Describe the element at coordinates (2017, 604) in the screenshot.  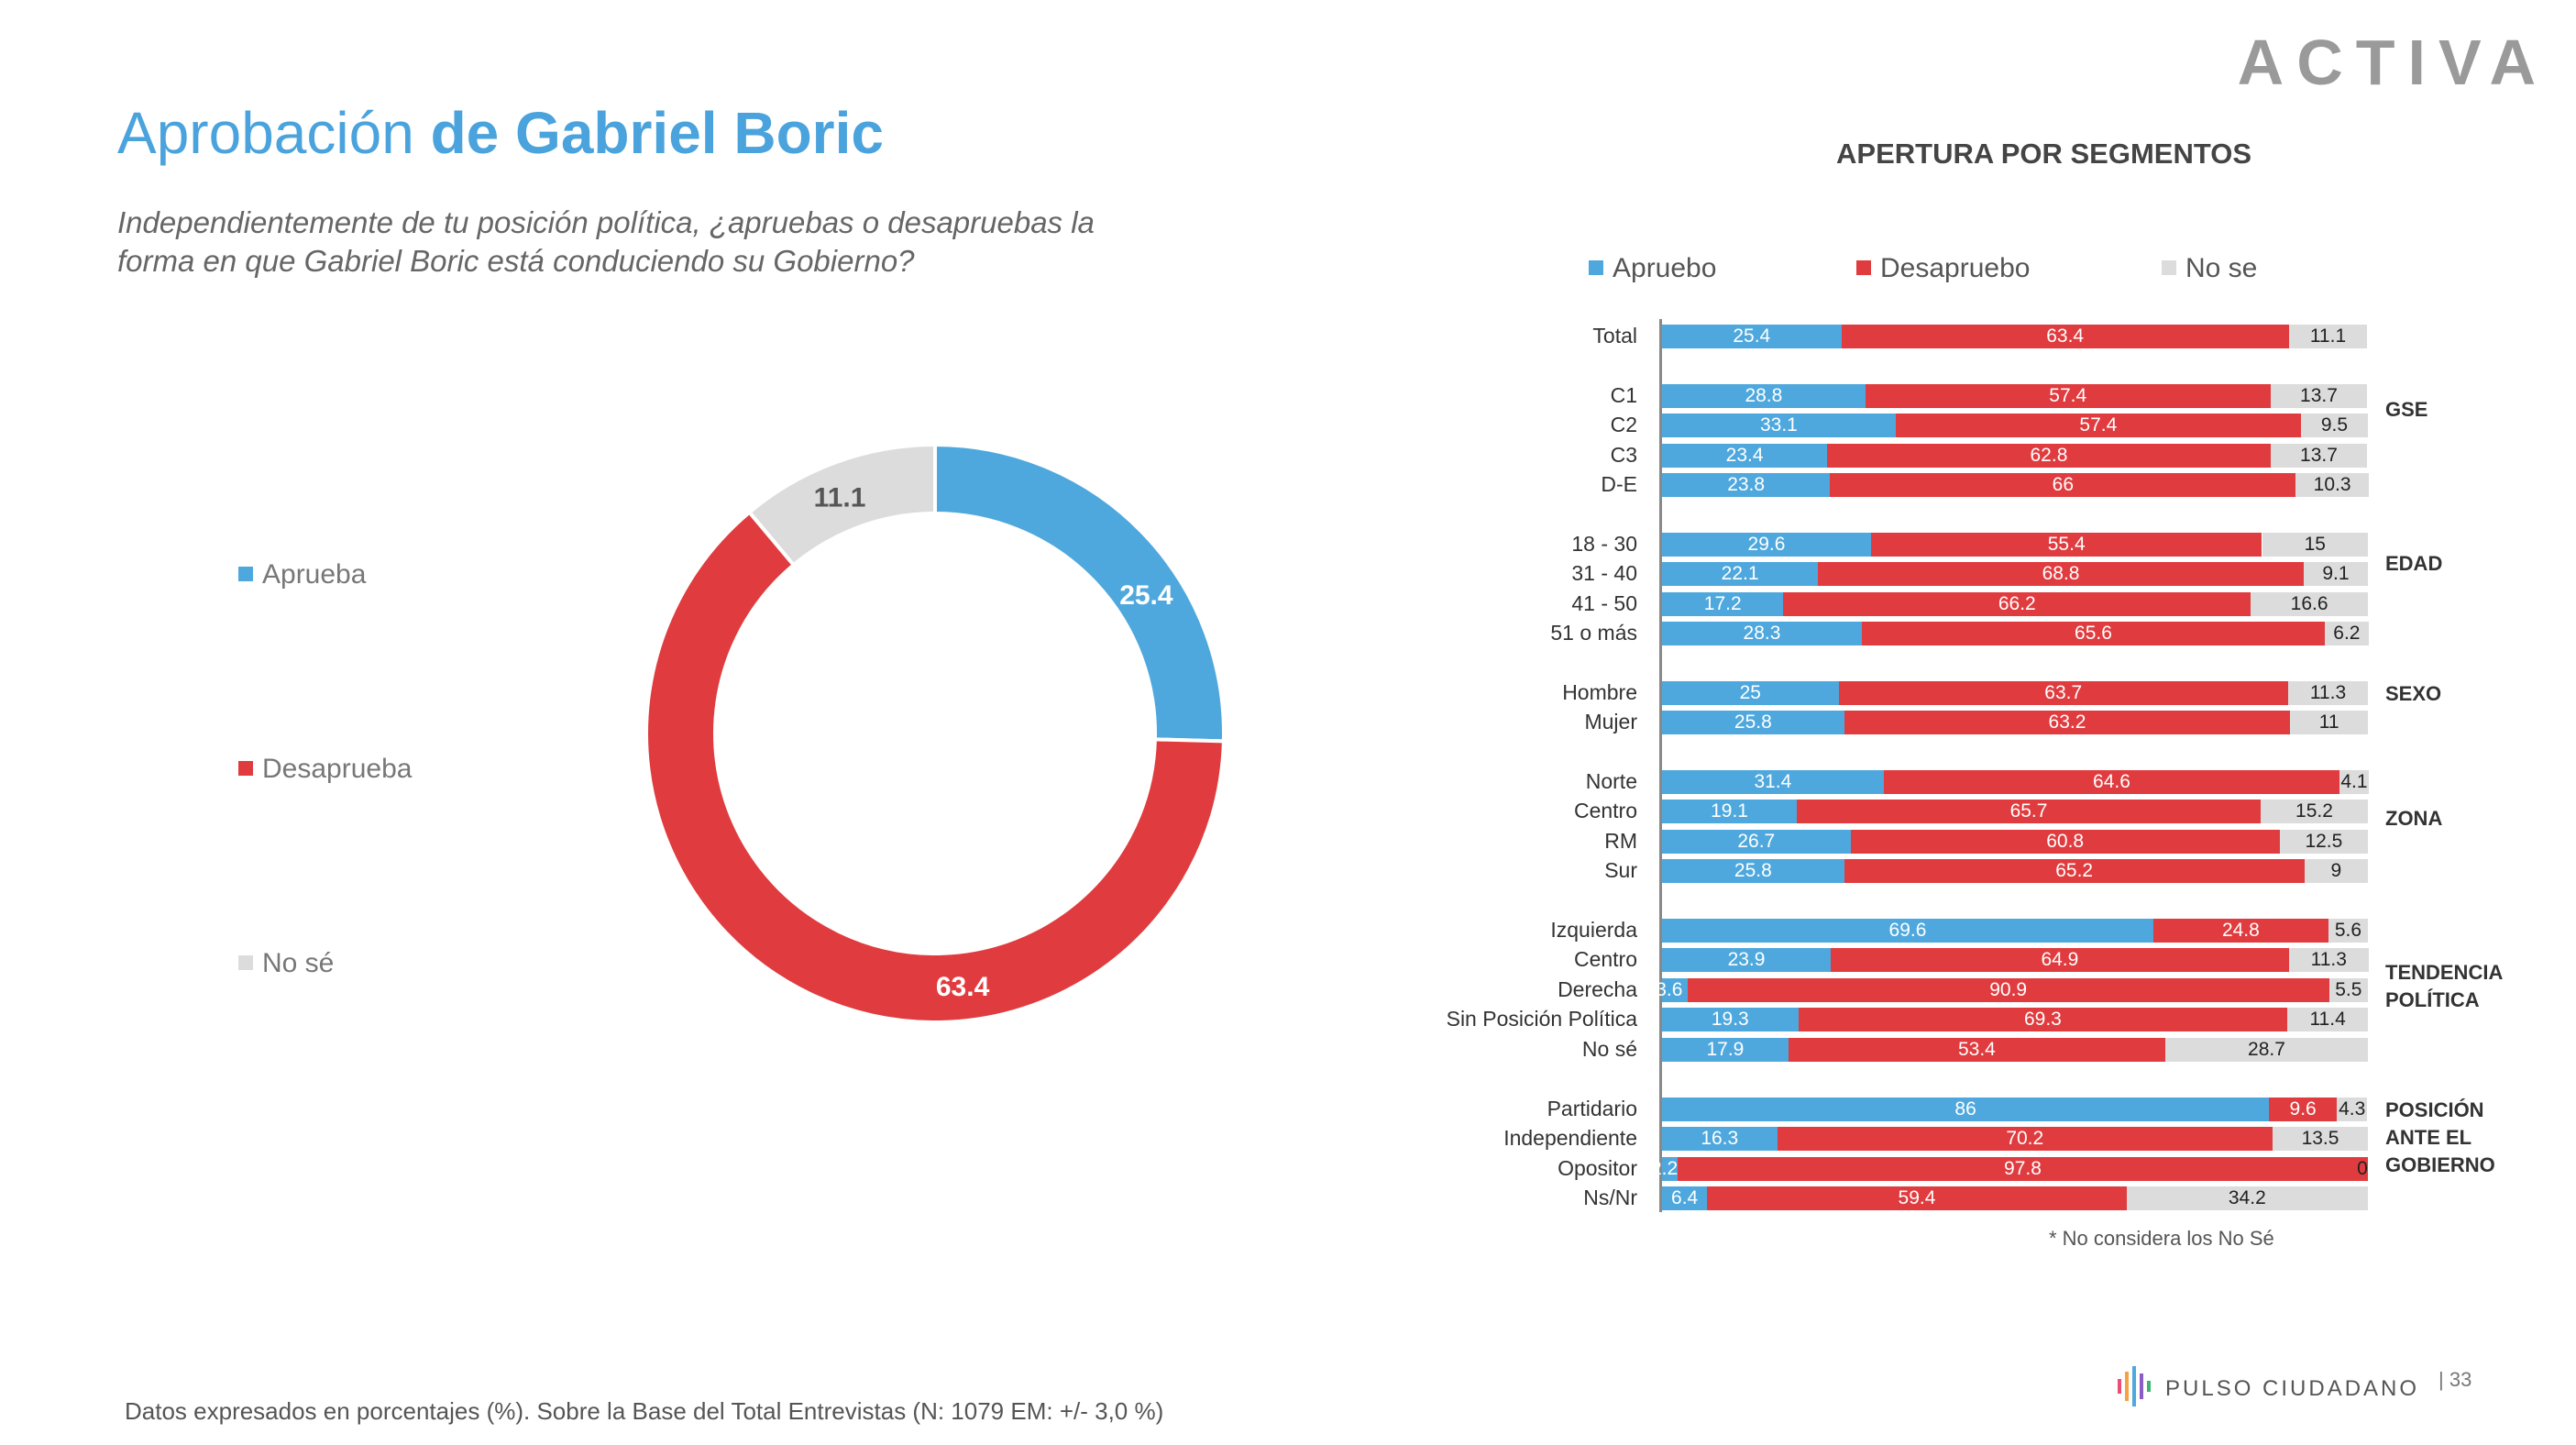
I see `bar-value-label: 66.2` at that location.